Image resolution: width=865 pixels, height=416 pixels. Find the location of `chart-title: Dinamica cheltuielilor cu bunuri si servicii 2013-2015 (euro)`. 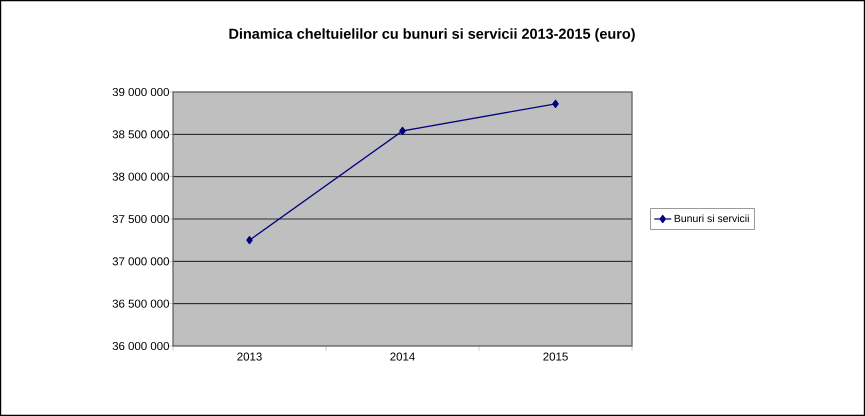

chart-title: Dinamica cheltuielilor cu bunuri si servicii 2013-2015 (euro) is located at coordinates (432, 35).